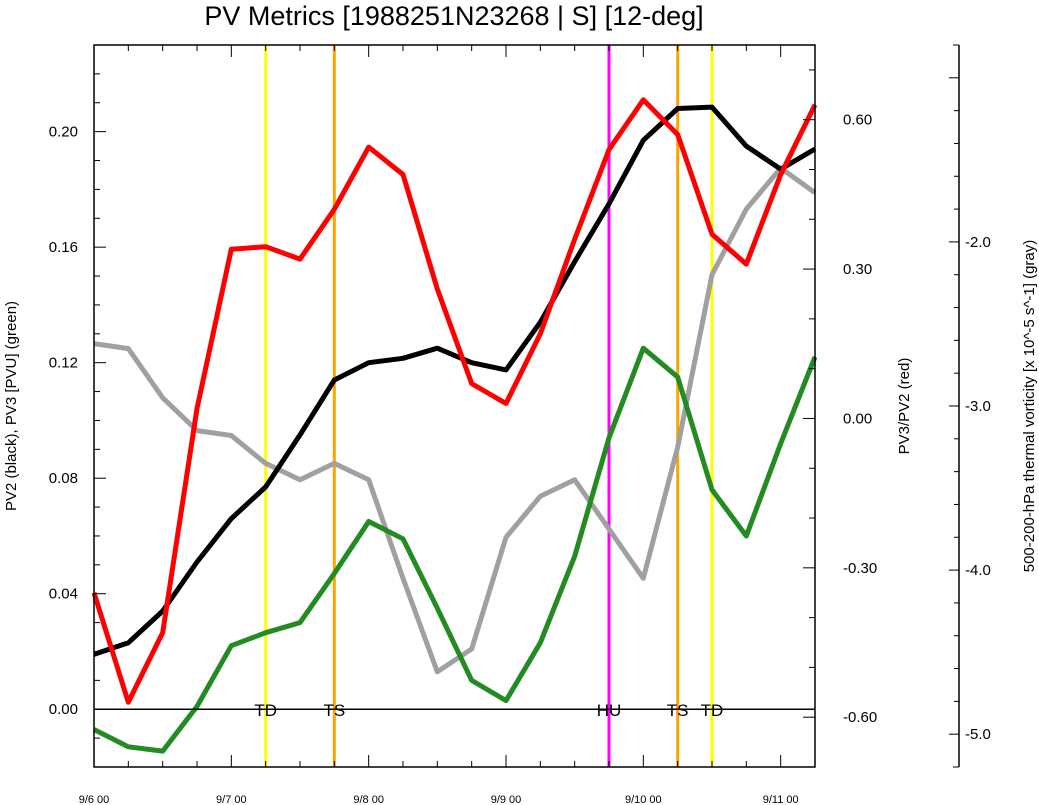  What do you see at coordinates (63, 709) in the screenshot?
I see `left-tick-label: 0.00` at bounding box center [63, 709].